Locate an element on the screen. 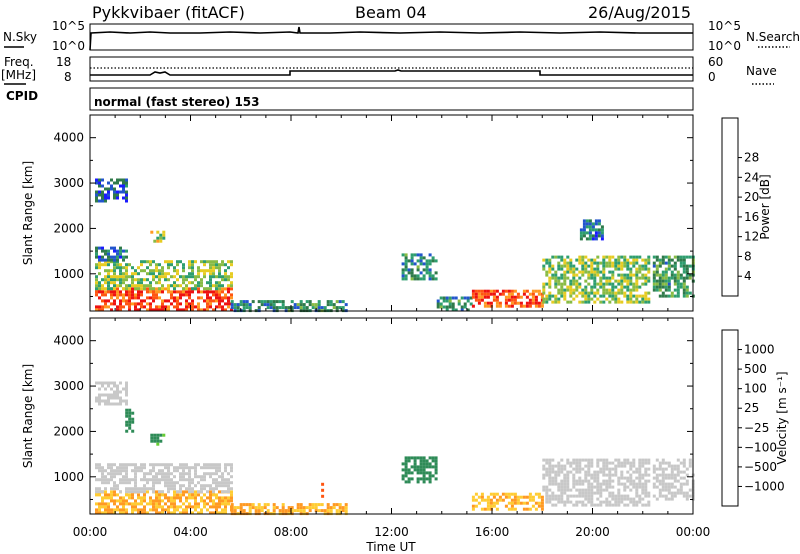 The image size is (800, 554). freq-trace is located at coordinates (391, 72).